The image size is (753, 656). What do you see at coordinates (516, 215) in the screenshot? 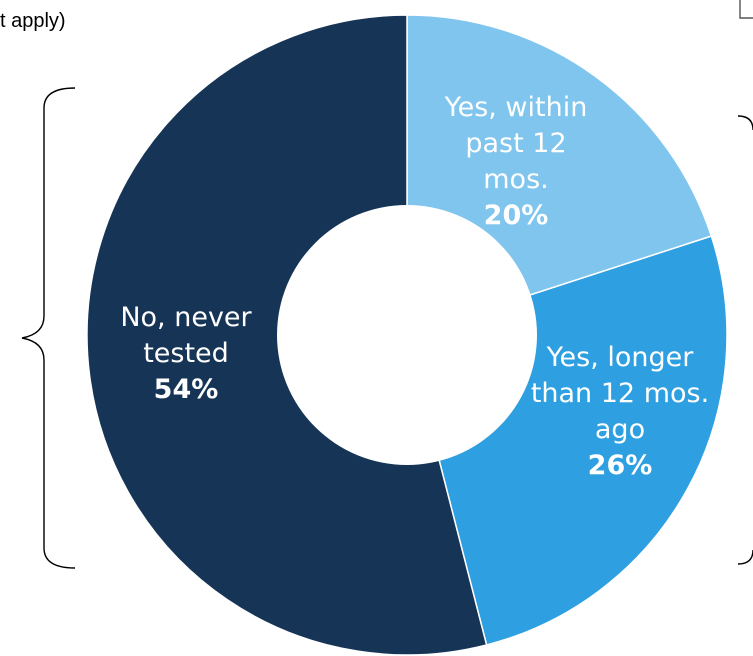
I see `slice-label-within-value: 20%` at bounding box center [516, 215].